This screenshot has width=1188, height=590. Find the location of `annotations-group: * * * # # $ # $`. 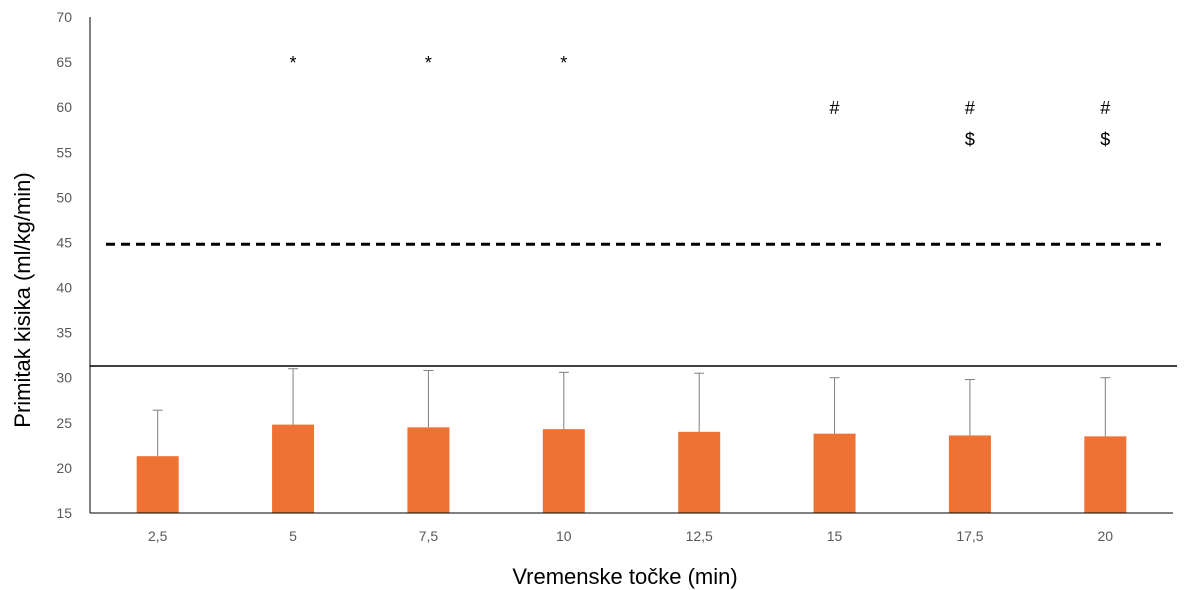

annotations-group: * * * # # $ # $ is located at coordinates (700, 101).